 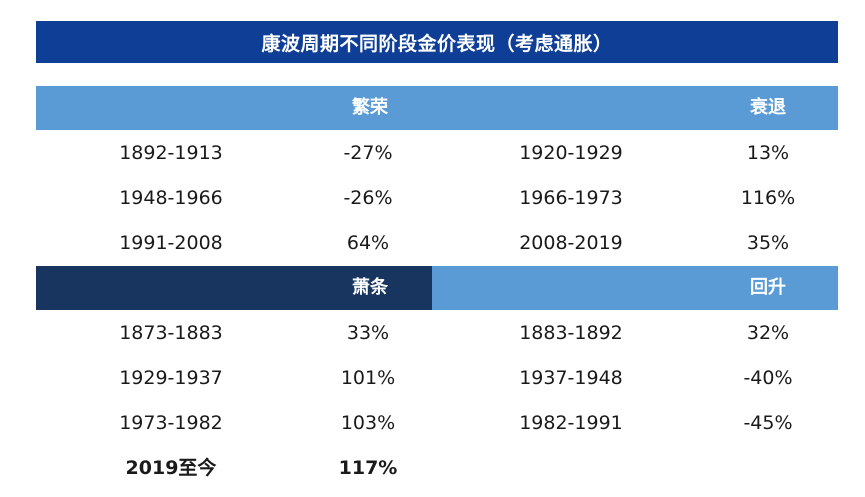 What do you see at coordinates (768, 423) in the screenshot?
I see `value-cell: -45%` at bounding box center [768, 423].